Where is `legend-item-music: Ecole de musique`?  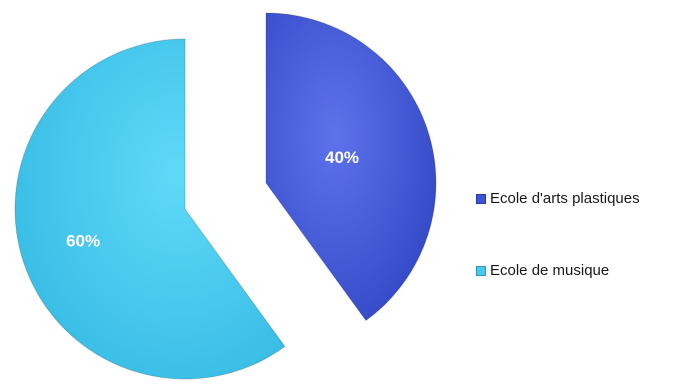 legend-item-music: Ecole de musique is located at coordinates (542, 270).